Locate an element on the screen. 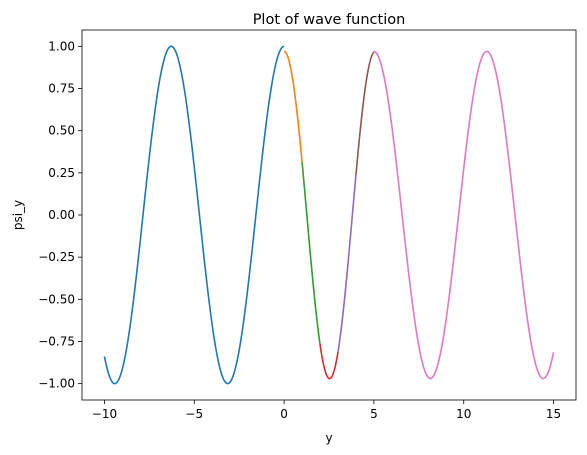 The width and height of the screenshot is (587, 455). y-tick-label: −1.00 is located at coordinates (56, 384).